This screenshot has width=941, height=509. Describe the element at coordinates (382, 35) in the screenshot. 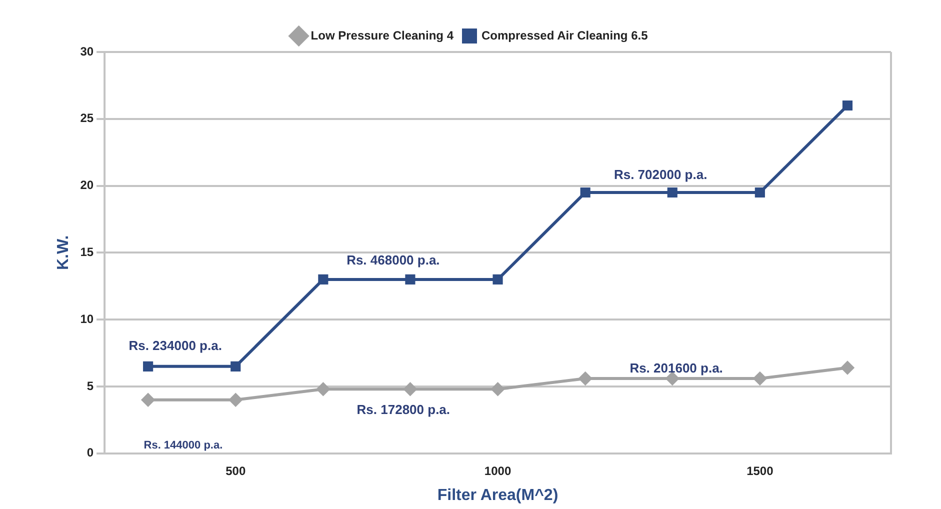

I see `legend-label: Low Pressure Cleaning 4` at that location.